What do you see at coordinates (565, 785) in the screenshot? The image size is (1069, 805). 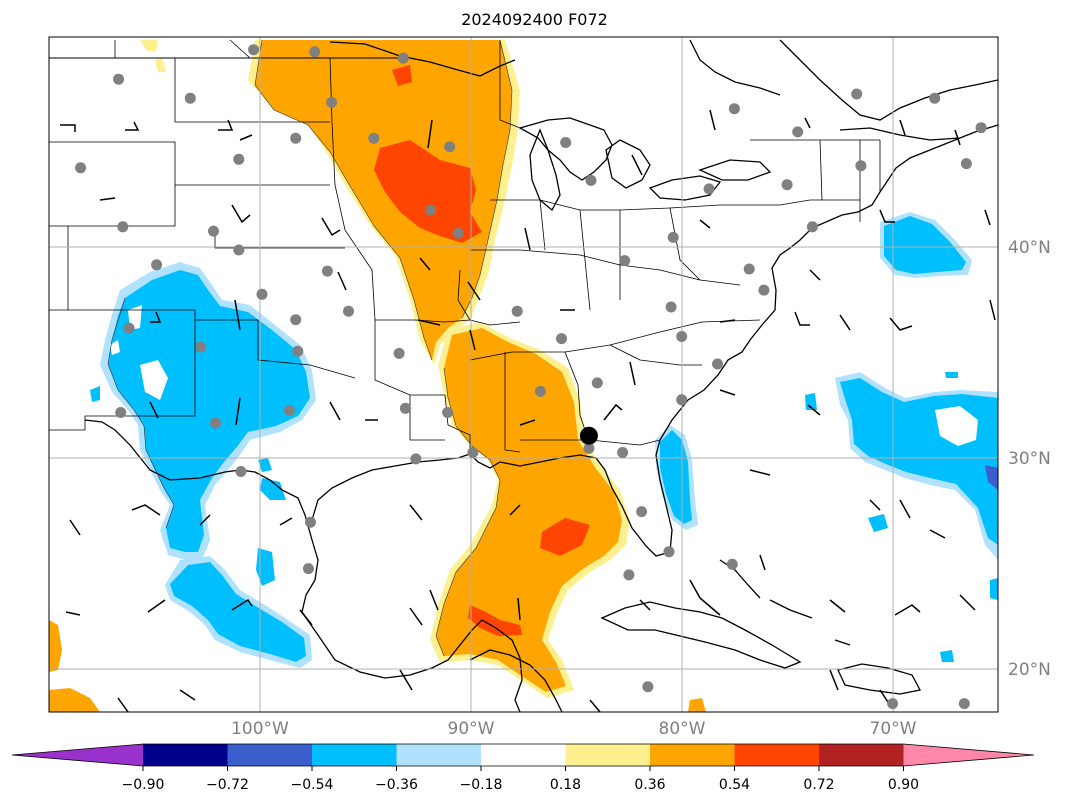 I see `colorbar-tick-label: 0.18` at bounding box center [565, 785].